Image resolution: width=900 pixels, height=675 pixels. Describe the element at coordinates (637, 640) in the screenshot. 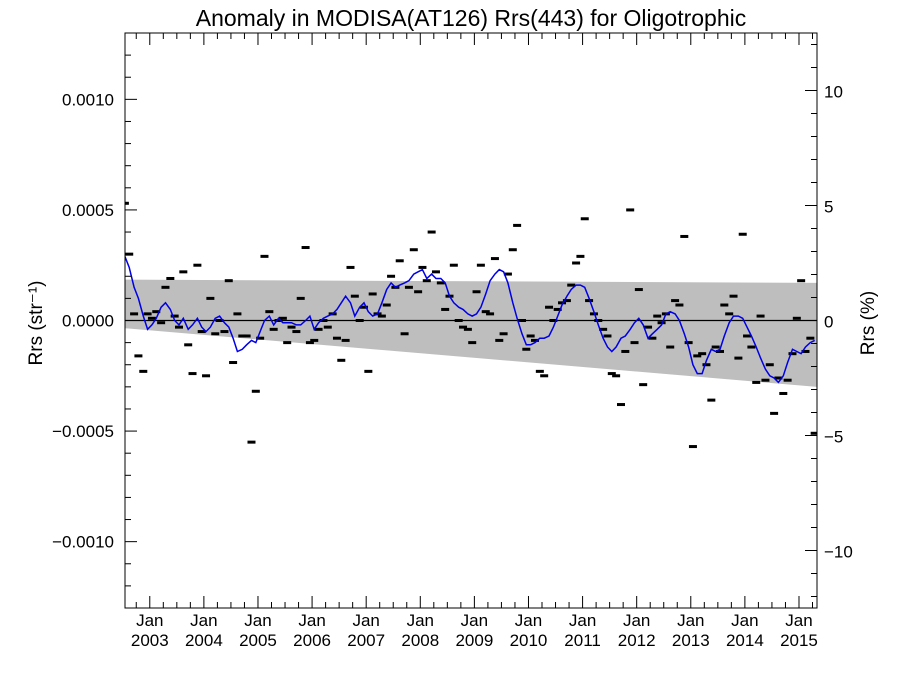

I see `x-tick-year-label: 2012` at that location.